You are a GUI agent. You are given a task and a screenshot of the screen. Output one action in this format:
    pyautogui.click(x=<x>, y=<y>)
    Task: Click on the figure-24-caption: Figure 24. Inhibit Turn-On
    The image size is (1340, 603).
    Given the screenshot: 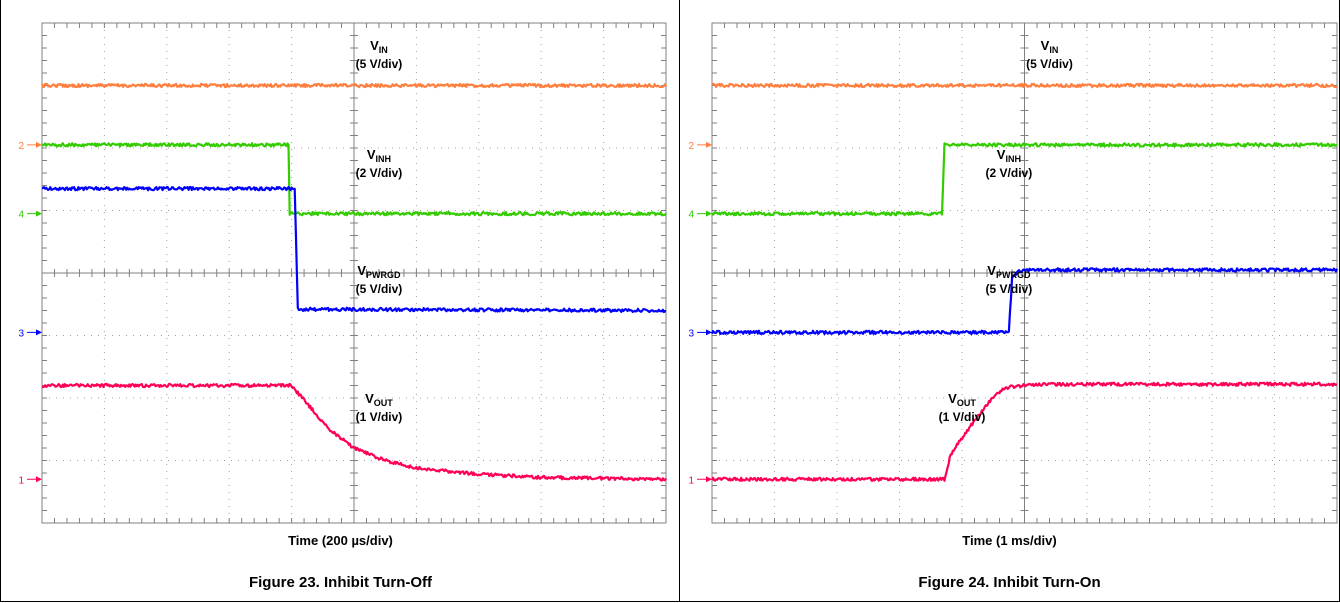 What is the action you would take?
    pyautogui.click(x=1009, y=582)
    